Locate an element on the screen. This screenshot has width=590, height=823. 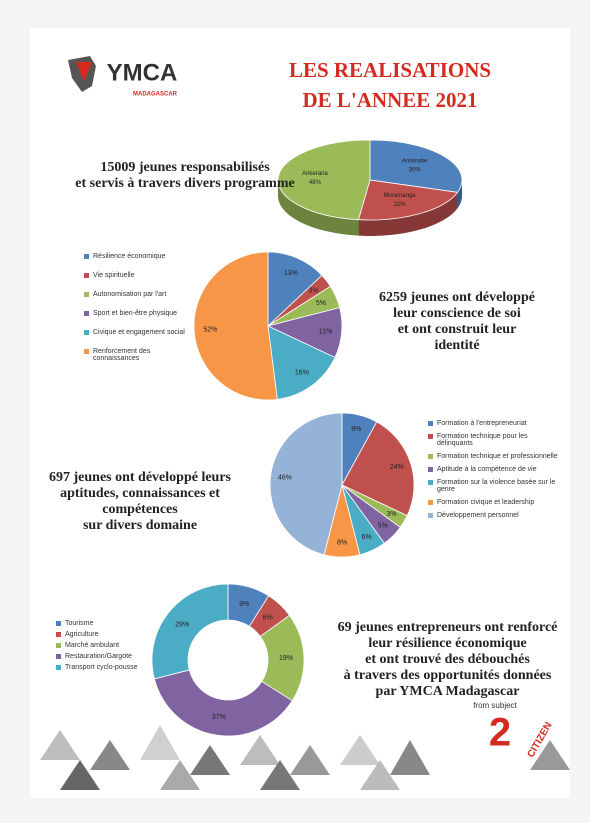
annotation-line: 6259 jeunes ont développé is located at coordinates (457, 297).